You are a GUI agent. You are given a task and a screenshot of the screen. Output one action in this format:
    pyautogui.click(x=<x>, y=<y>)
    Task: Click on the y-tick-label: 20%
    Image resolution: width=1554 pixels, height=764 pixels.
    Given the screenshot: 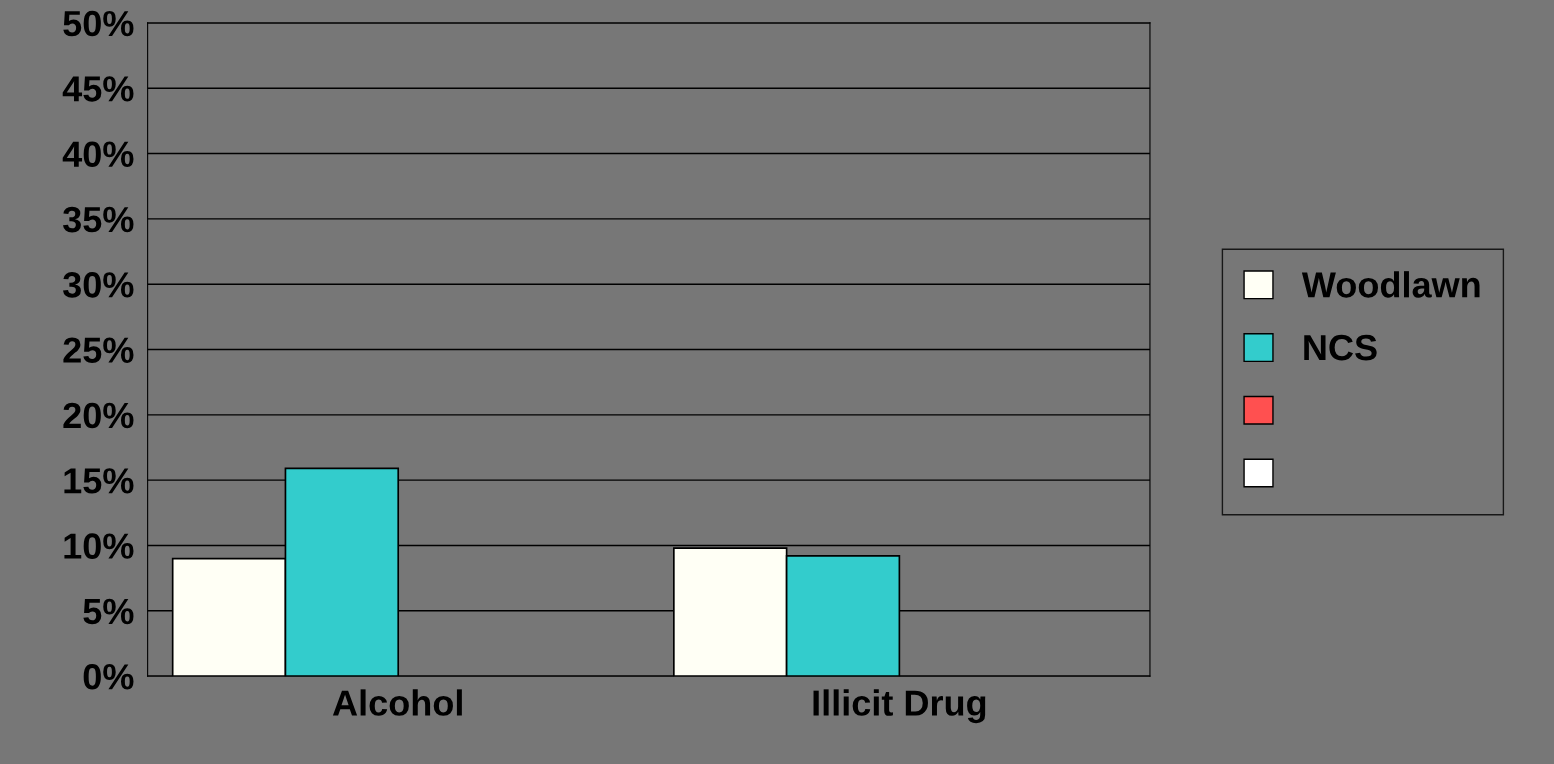 What is the action you would take?
    pyautogui.click(x=98, y=415)
    